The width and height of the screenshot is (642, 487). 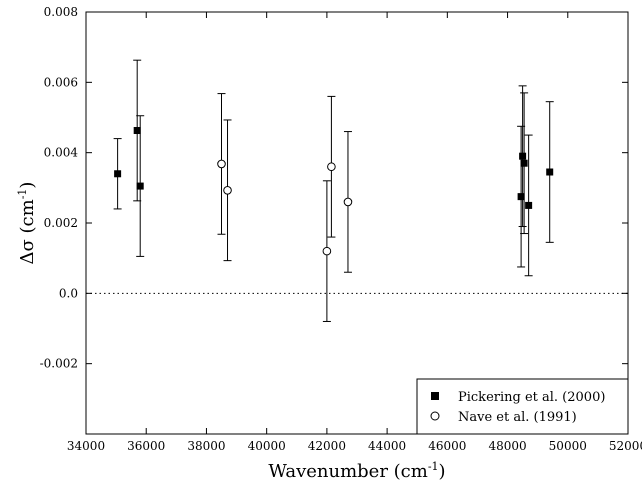 What do you see at coordinates (146, 446) in the screenshot?
I see `x-tick-label: 36000` at bounding box center [146, 446].